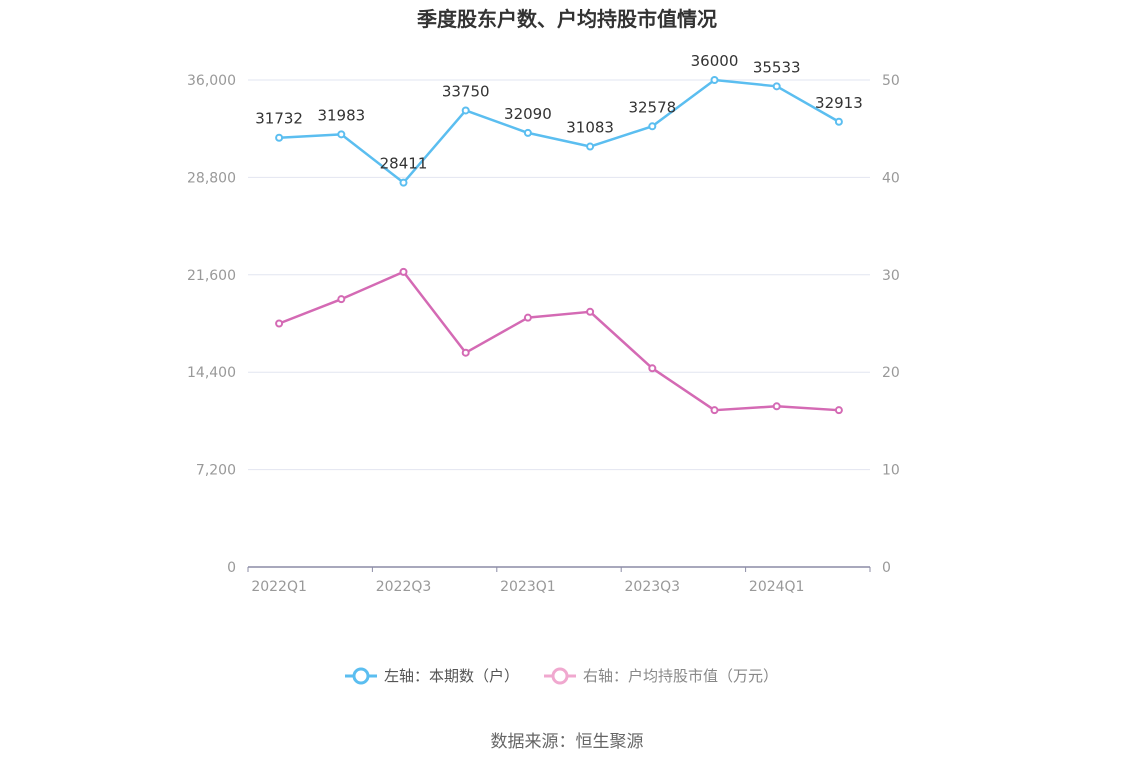 The height and width of the screenshot is (766, 1134). What do you see at coordinates (891, 81) in the screenshot?
I see `y-right-tick-label: 50` at bounding box center [891, 81].